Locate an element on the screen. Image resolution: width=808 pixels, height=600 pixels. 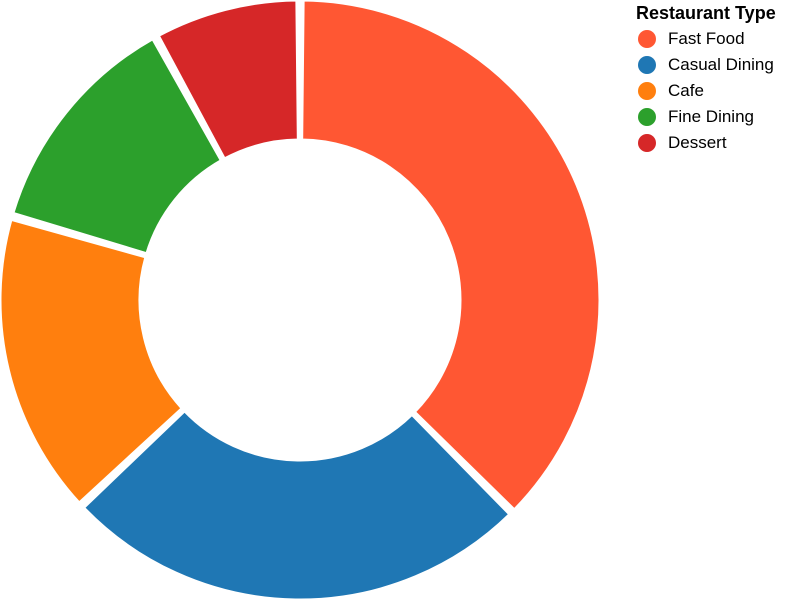
legend-item-dessert: Dessert is located at coordinates (706, 143).